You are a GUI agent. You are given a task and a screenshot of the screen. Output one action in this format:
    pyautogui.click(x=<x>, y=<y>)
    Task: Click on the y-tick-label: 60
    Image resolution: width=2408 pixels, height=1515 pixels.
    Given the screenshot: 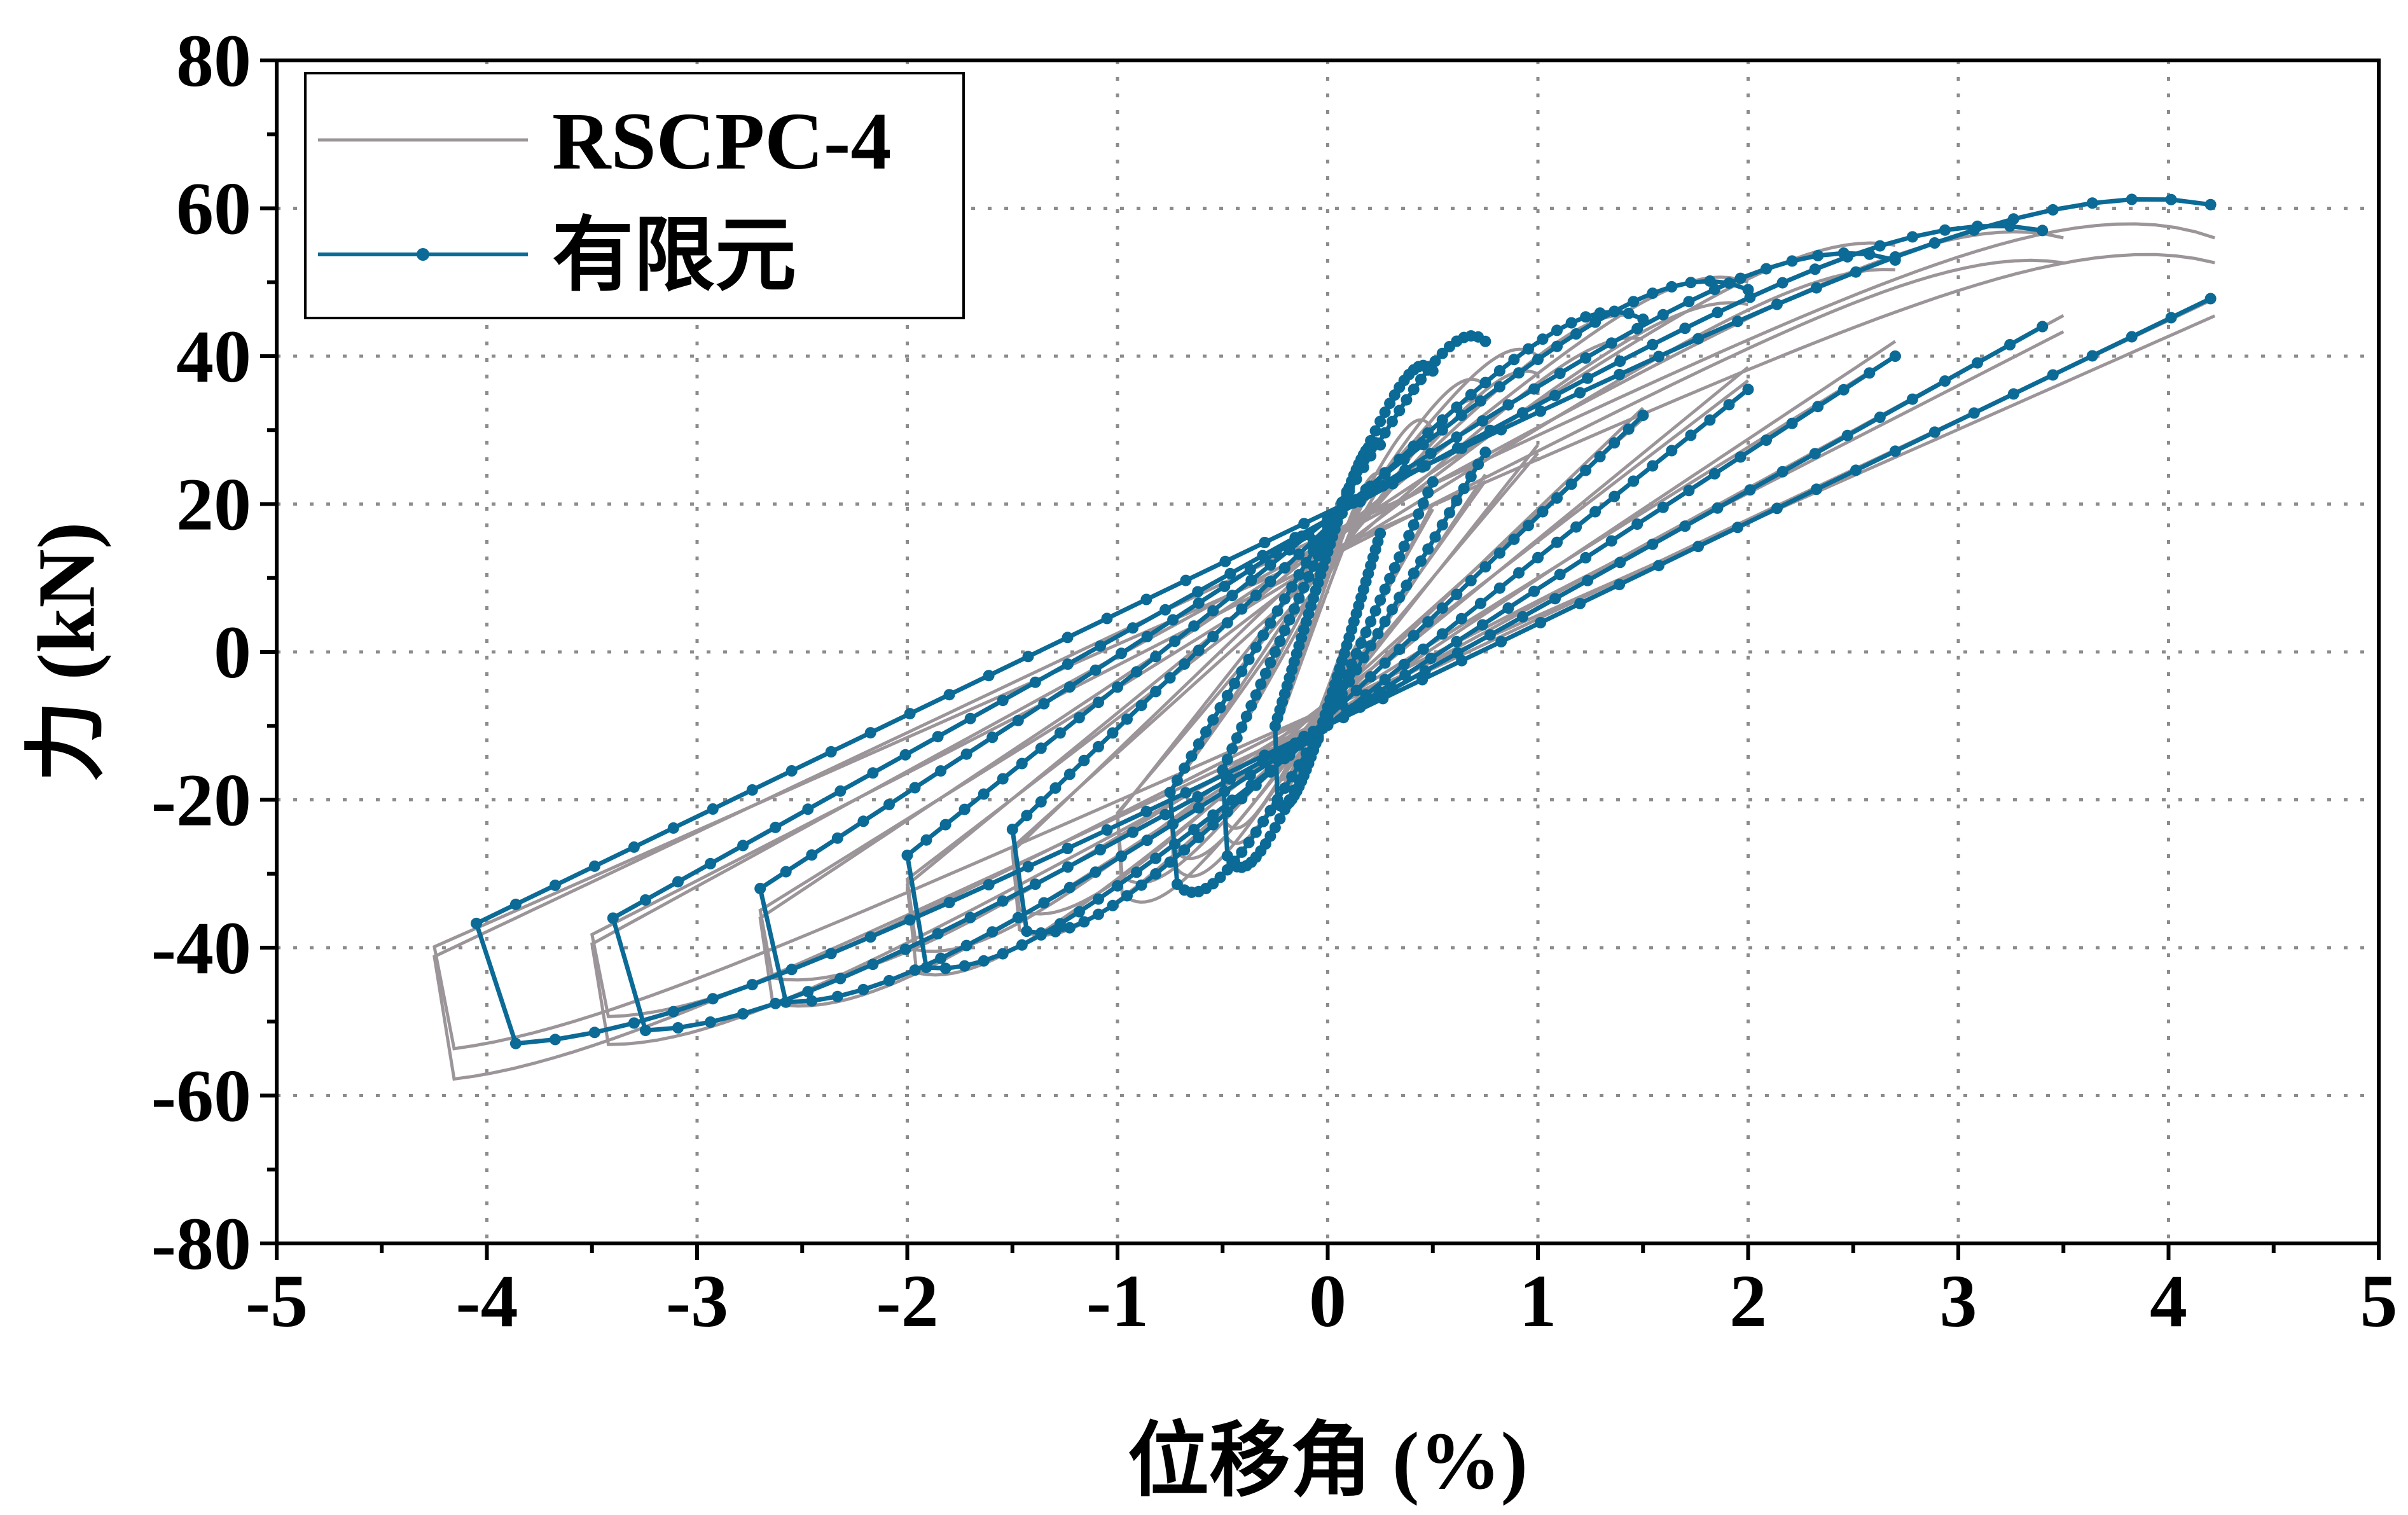 What is the action you would take?
    pyautogui.click(x=213, y=209)
    